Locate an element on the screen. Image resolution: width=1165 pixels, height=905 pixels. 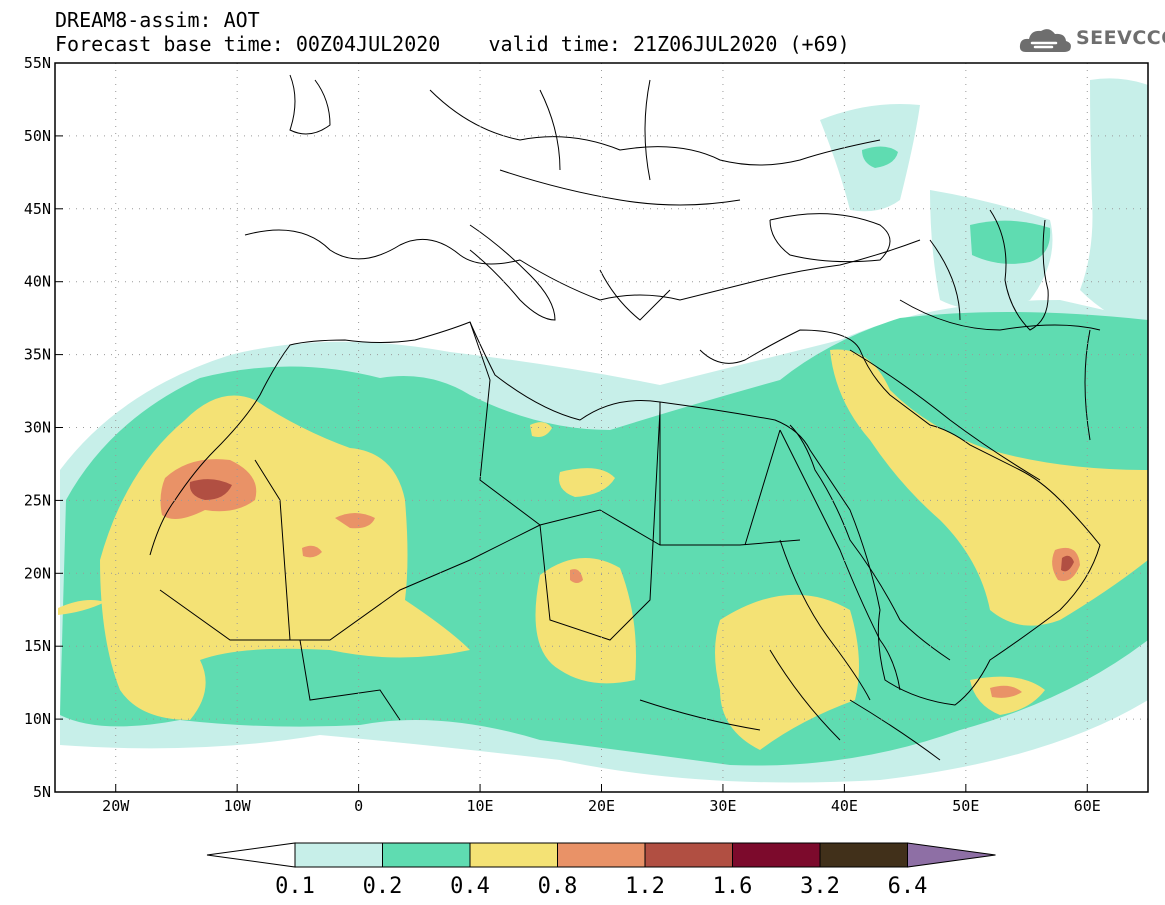
coastline-europe is located at coordinates (582, 265).